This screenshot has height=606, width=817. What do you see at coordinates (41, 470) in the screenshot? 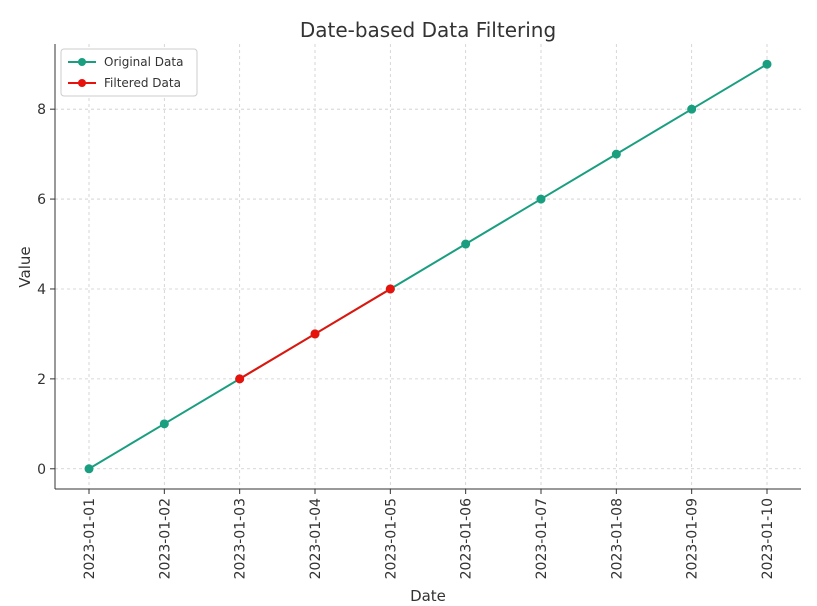
I see `y-tick-label: 0` at bounding box center [41, 470].